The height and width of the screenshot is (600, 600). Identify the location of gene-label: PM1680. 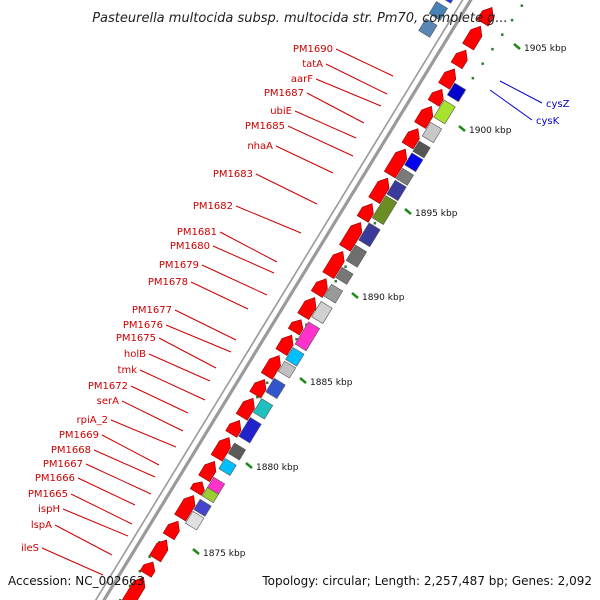
(190, 246).